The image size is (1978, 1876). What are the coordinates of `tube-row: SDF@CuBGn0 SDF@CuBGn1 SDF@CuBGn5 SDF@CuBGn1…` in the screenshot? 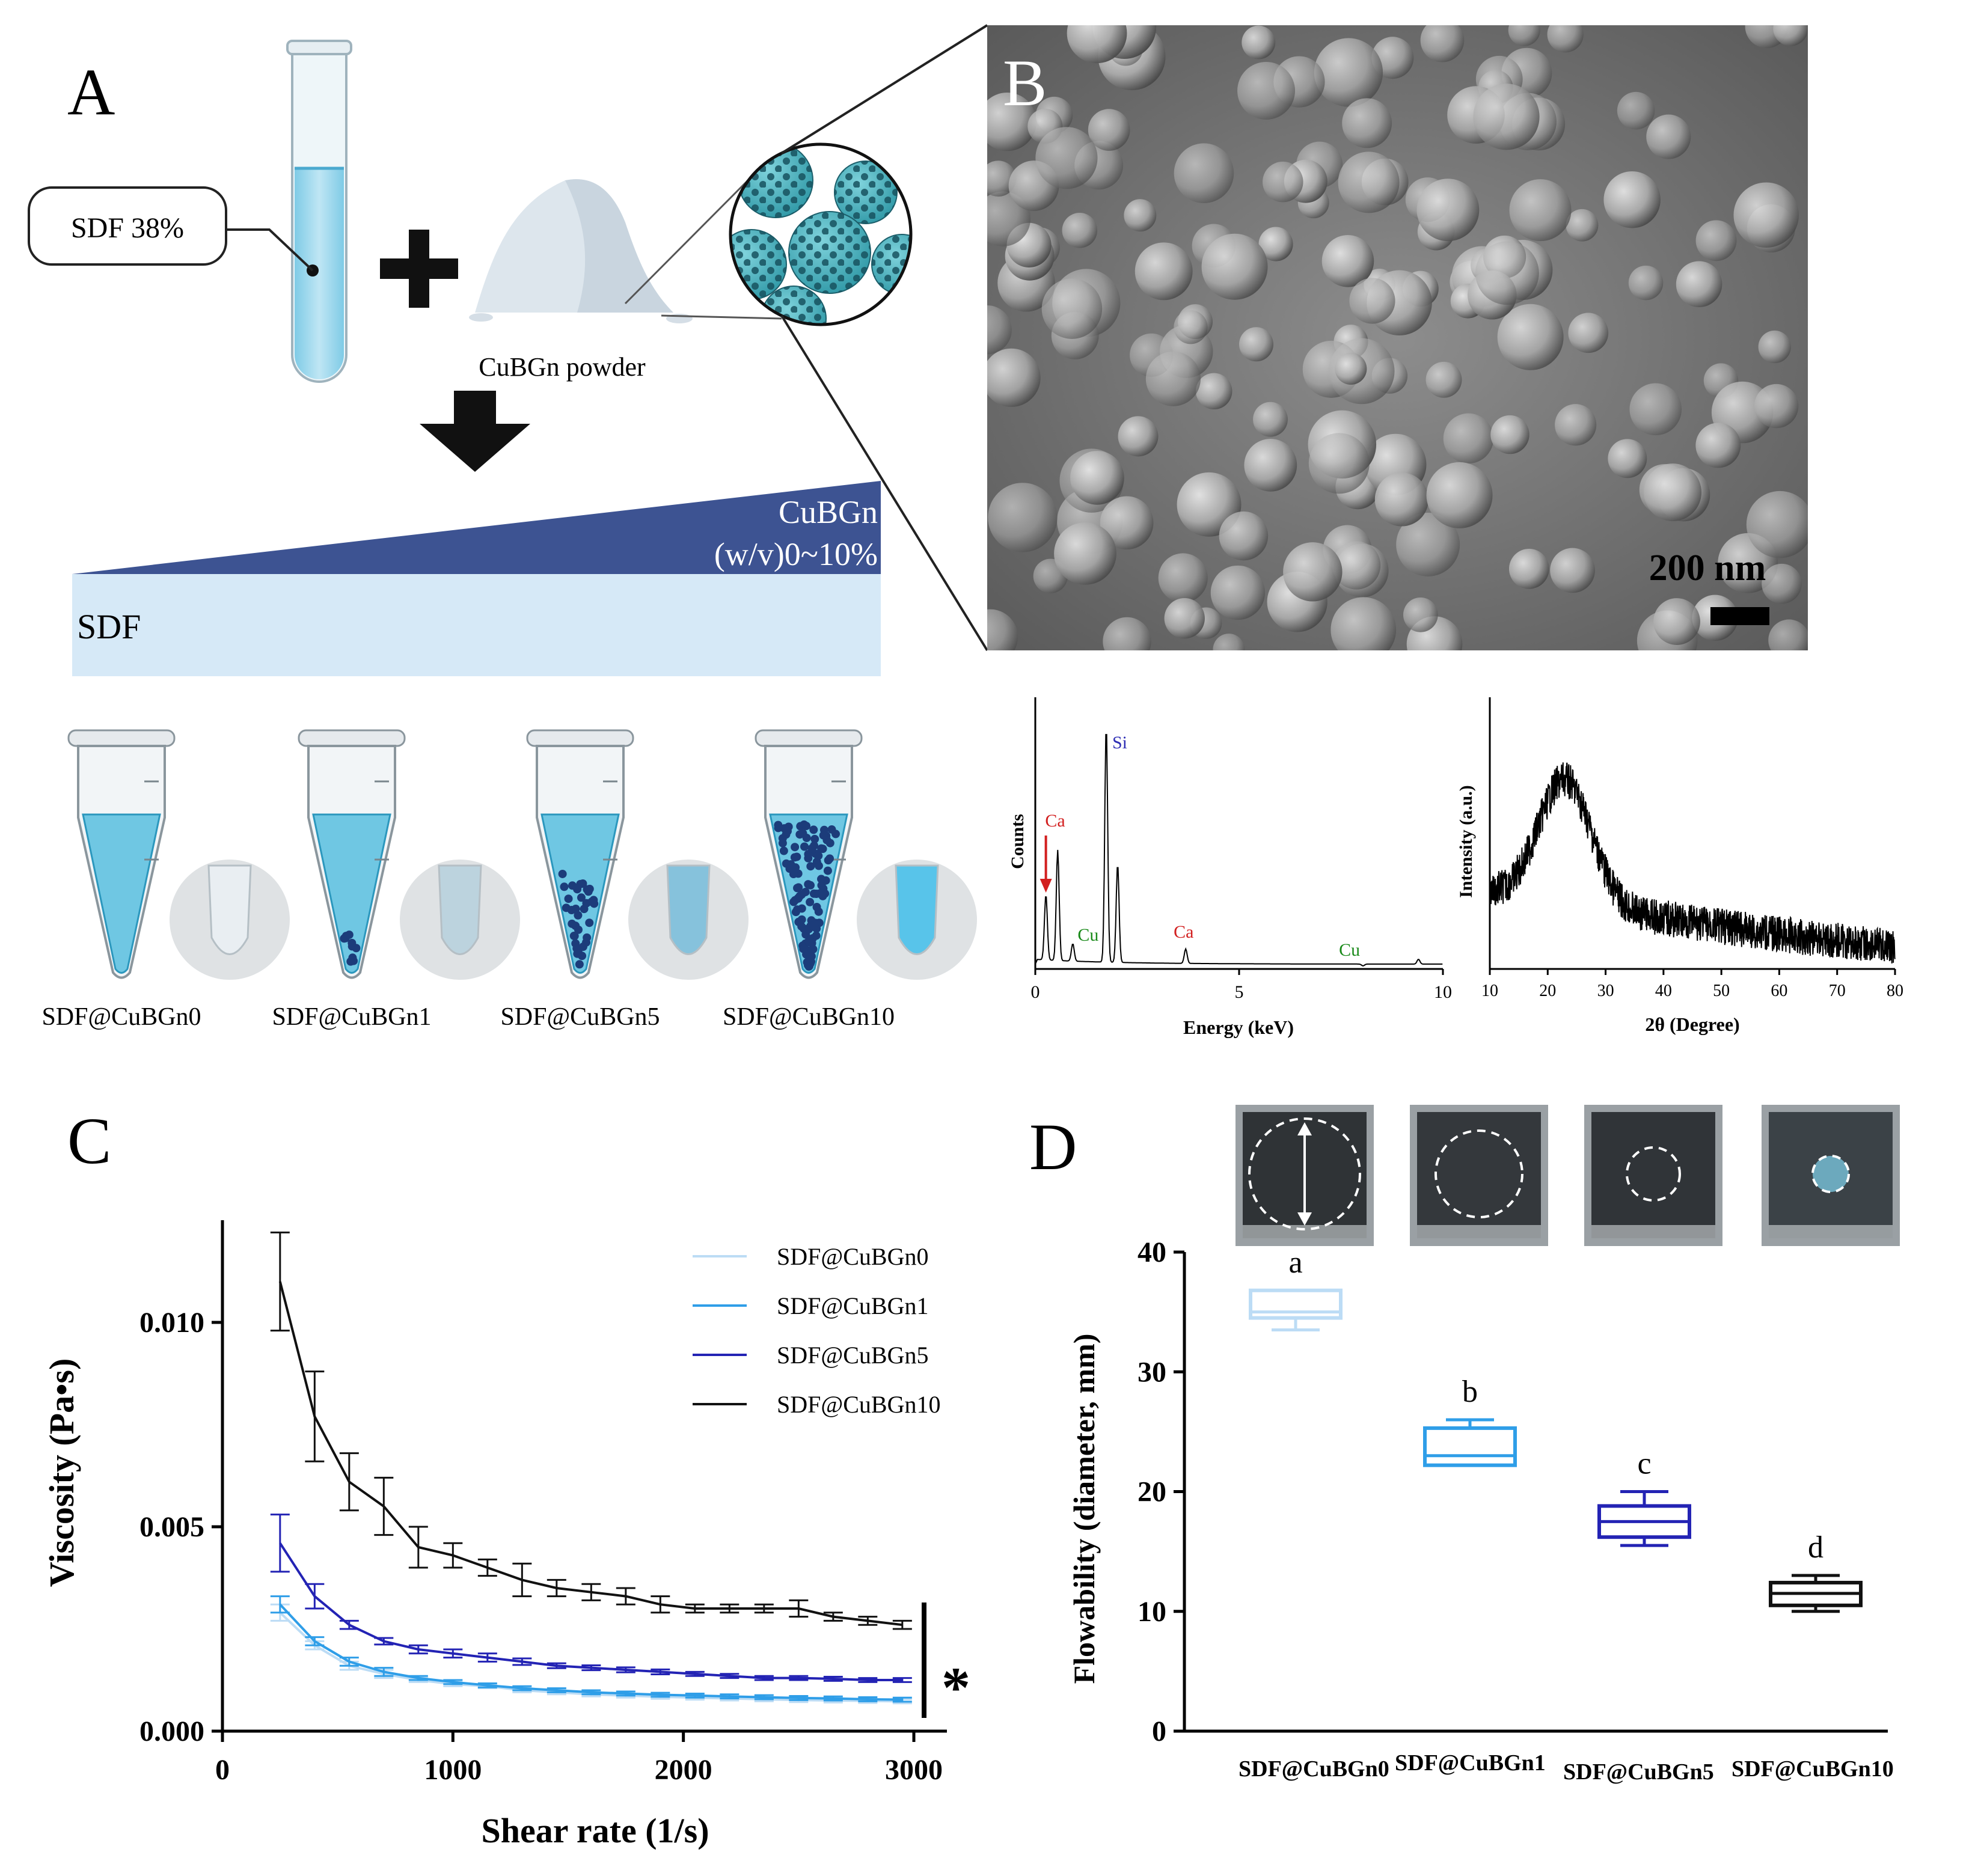 It's located at (509, 880).